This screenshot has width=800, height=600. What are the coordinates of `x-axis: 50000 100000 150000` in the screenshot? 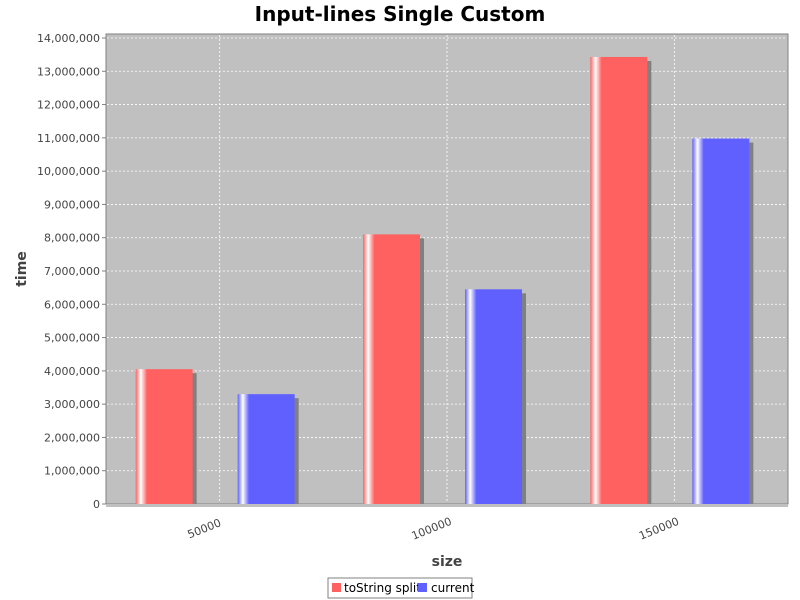 It's located at (433, 529).